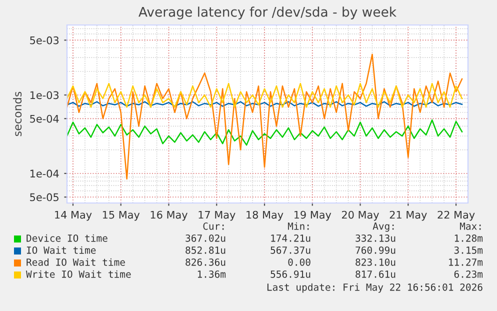 Image resolution: width=497 pixels, height=311 pixels. I want to click on text: Last update: Fri May 22 16:56:01 2026, so click(374, 288).